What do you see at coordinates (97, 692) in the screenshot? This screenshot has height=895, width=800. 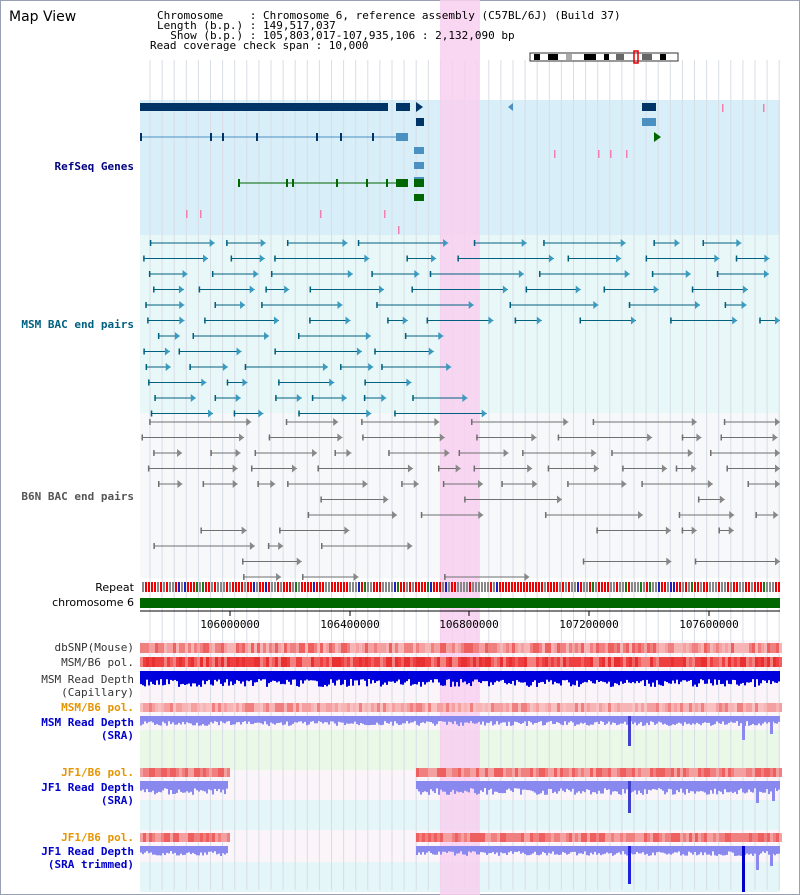 I see `msm-depth-cap-line2: (Capillary)` at bounding box center [97, 692].